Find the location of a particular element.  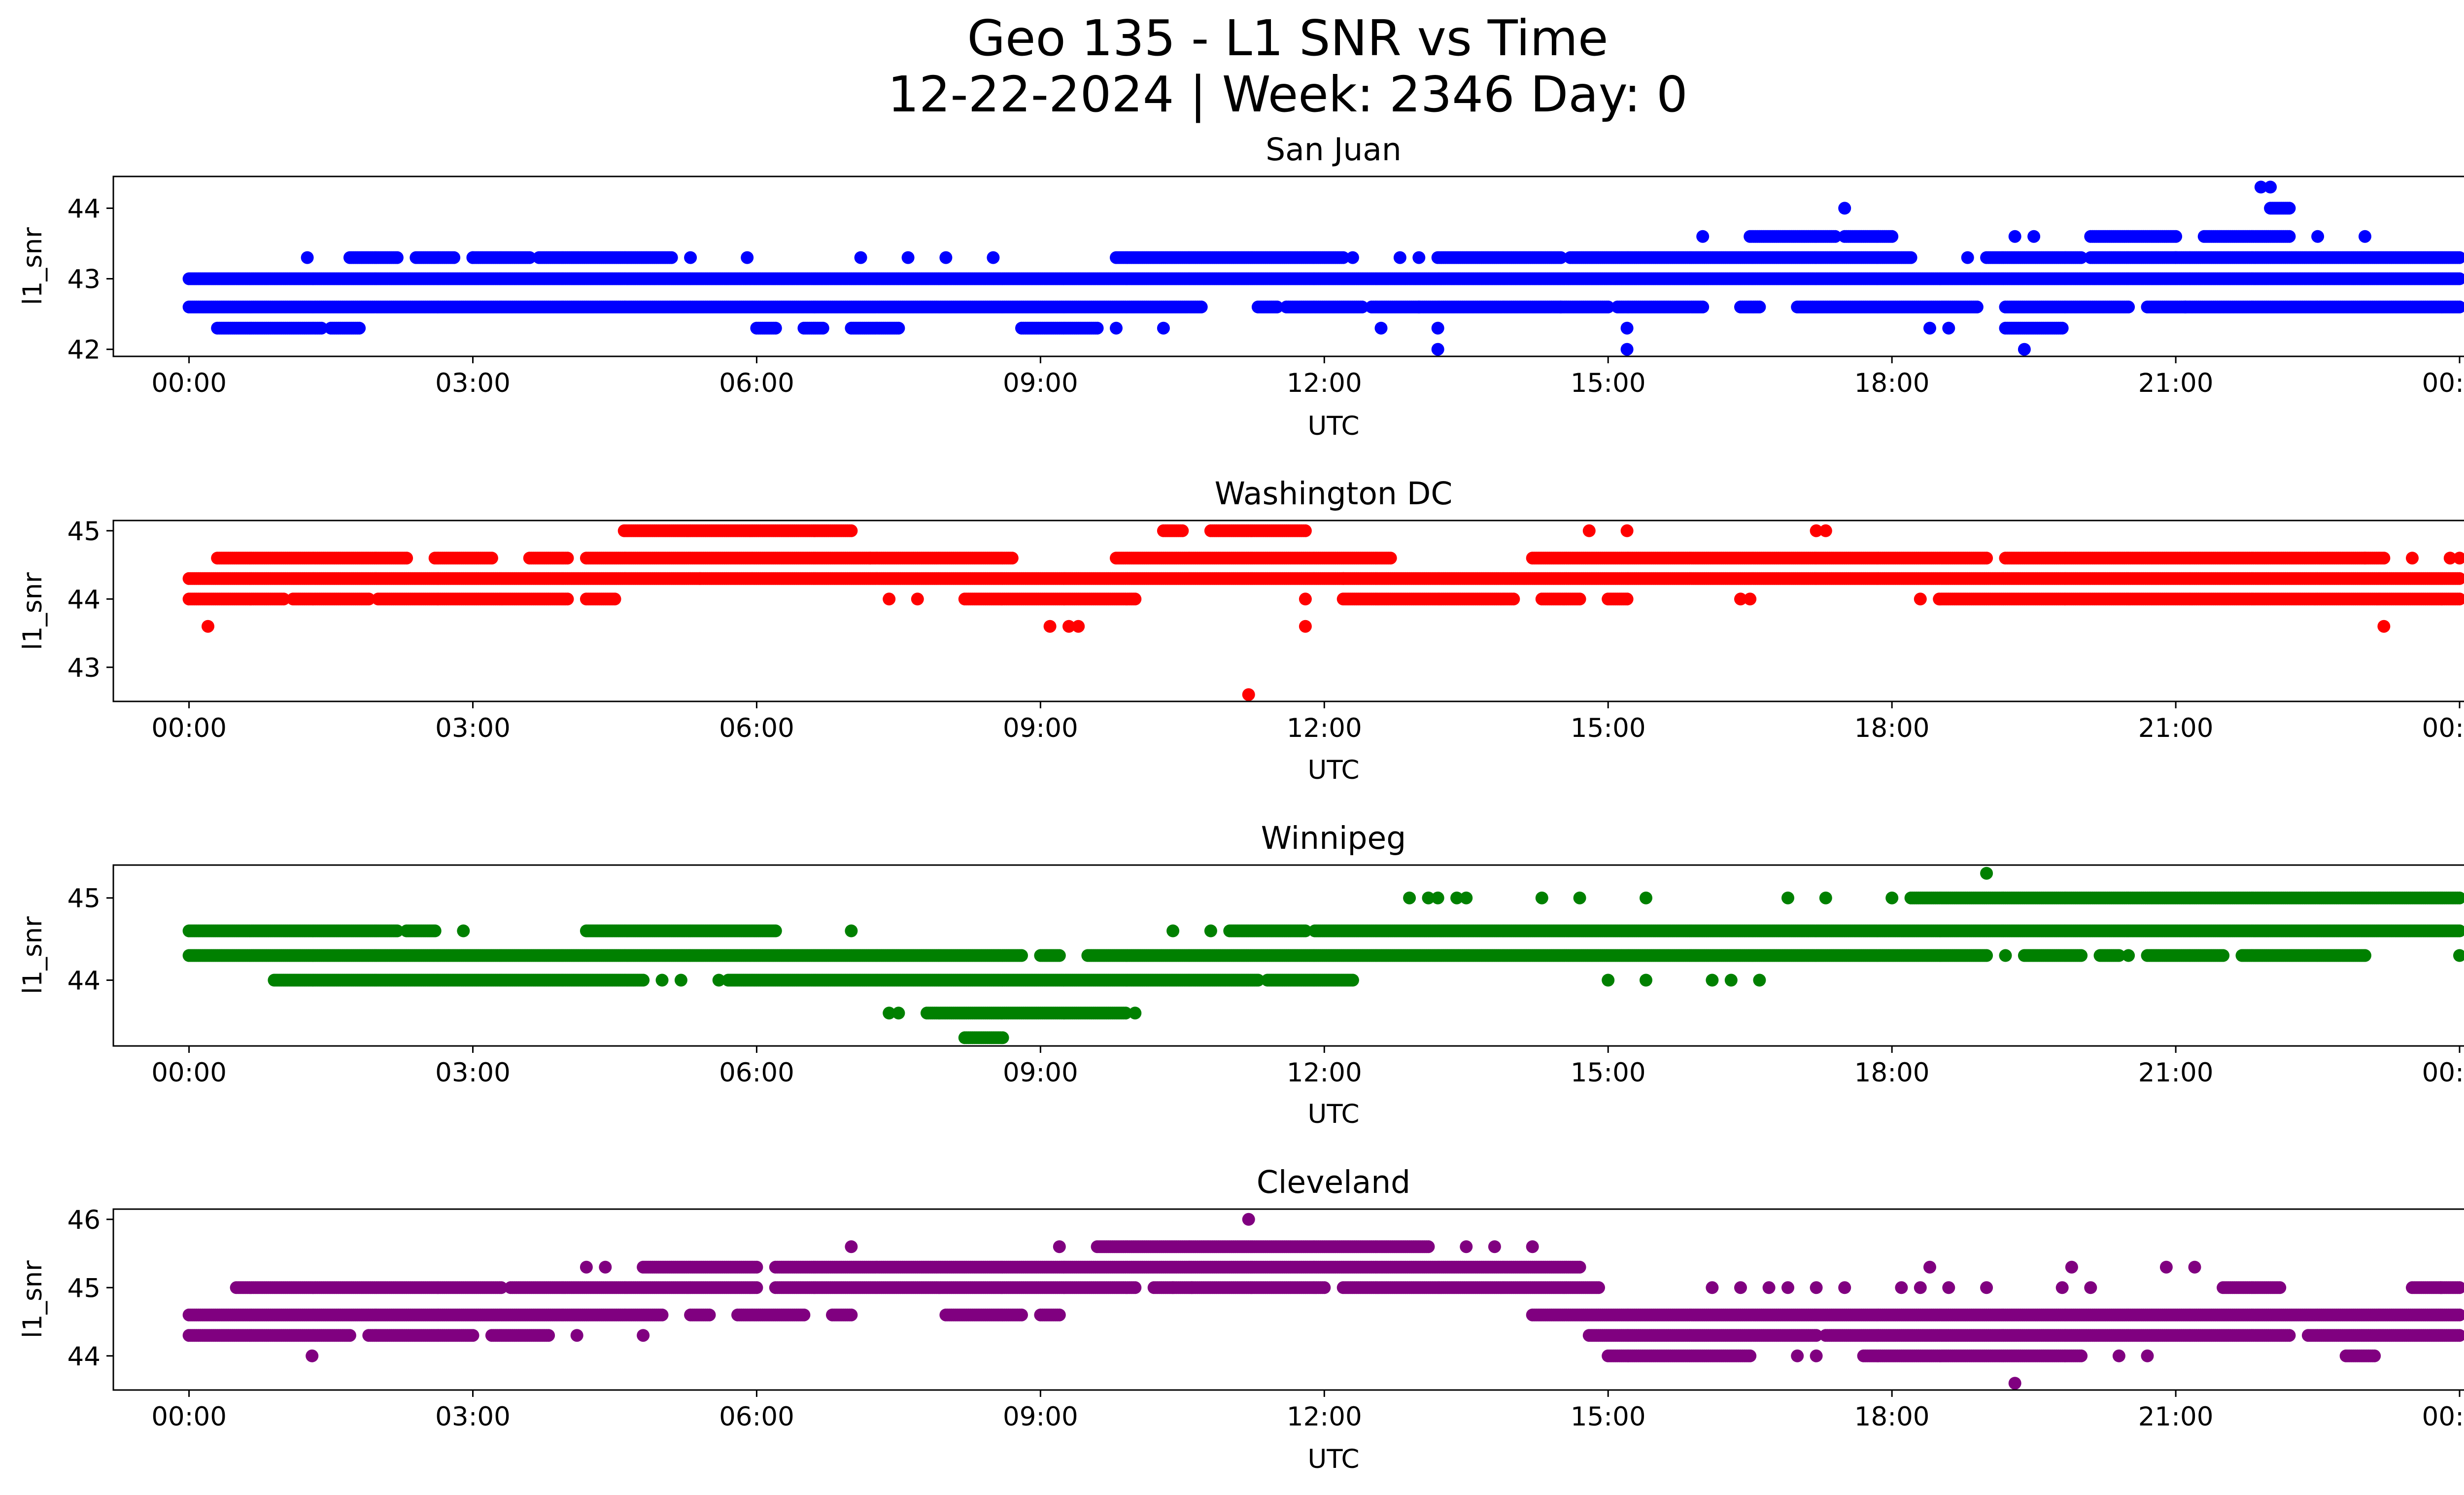

x-tick-label: 21:00 is located at coordinates (2176, 383).